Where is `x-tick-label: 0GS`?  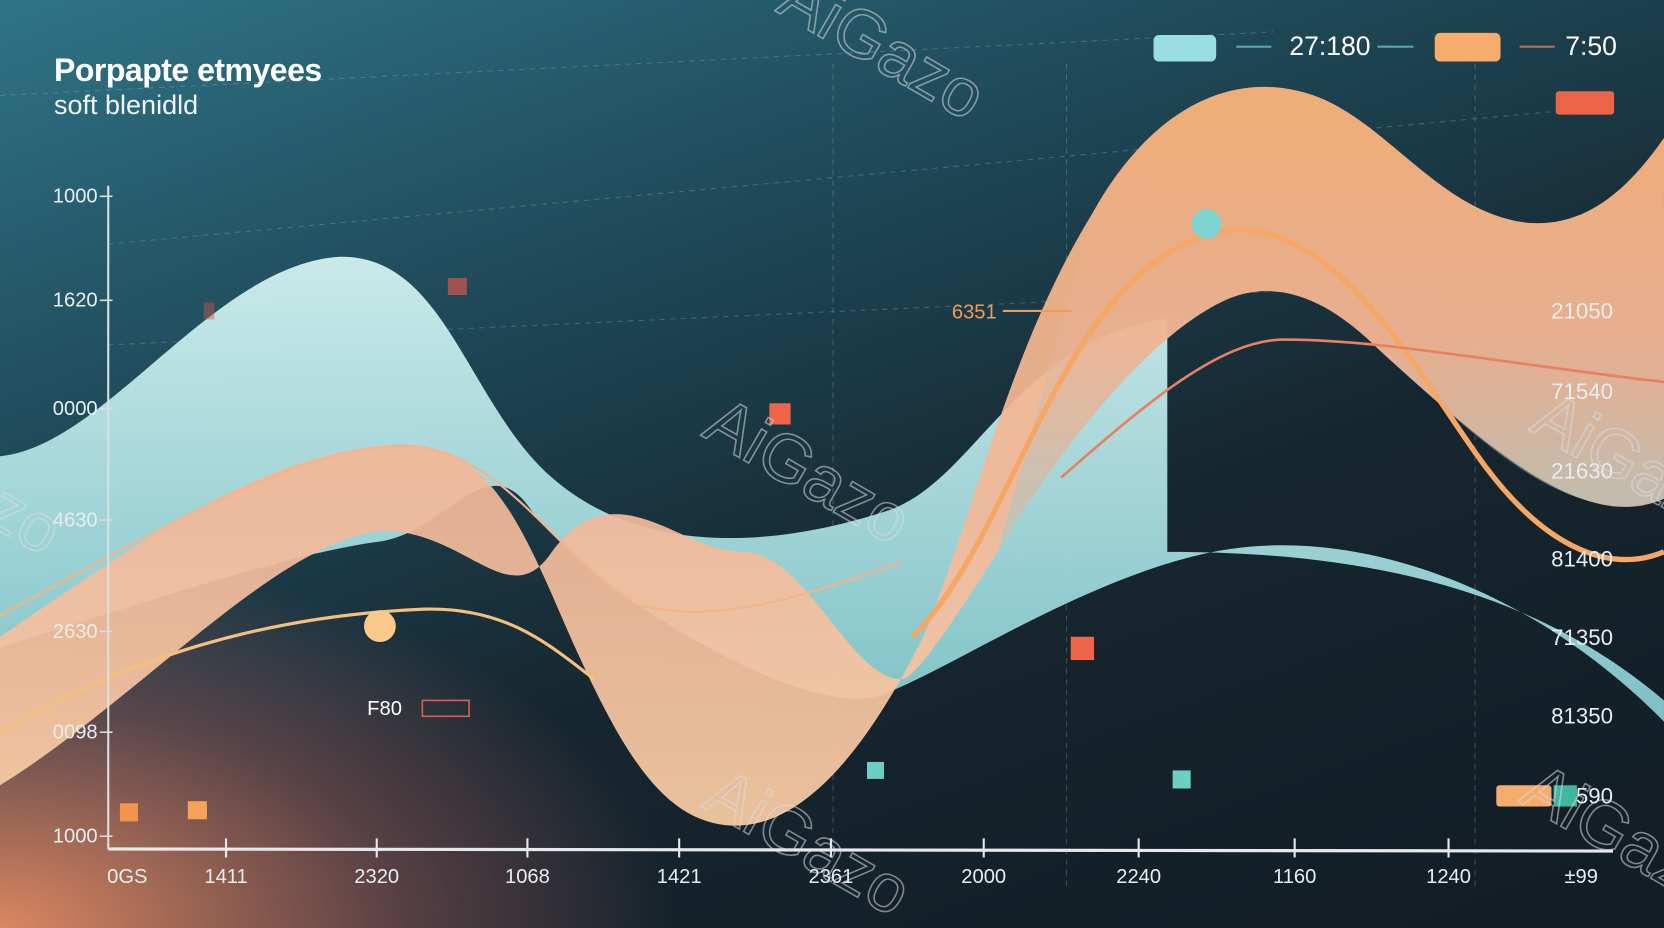
x-tick-label: 0GS is located at coordinates (127, 877).